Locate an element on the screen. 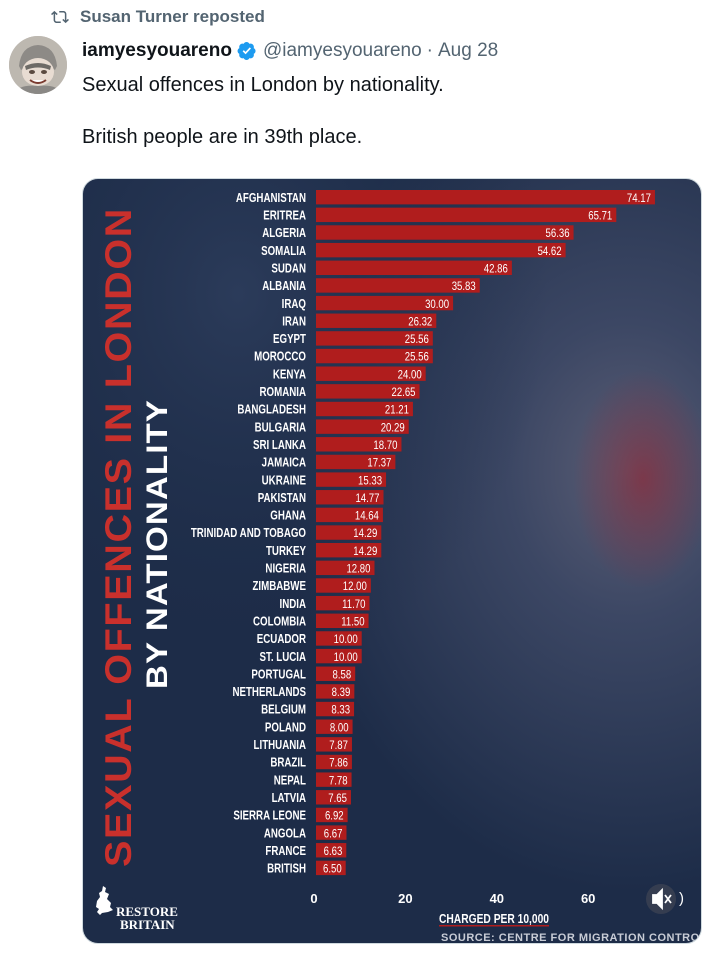  author-handle: @iamyesyouareno is located at coordinates (342, 50).